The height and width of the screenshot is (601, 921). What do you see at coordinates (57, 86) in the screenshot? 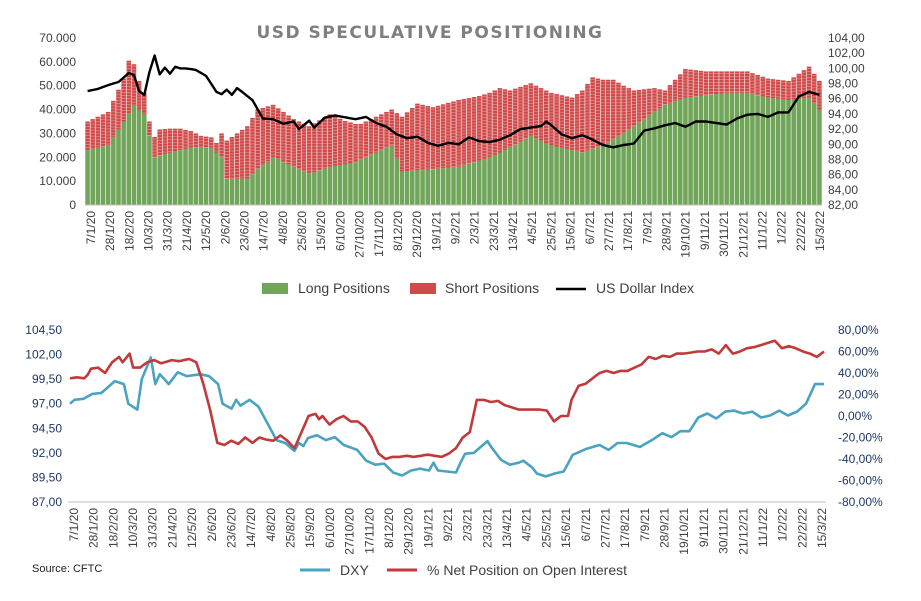
I see `y-tick-label: 50.000` at bounding box center [57, 86].